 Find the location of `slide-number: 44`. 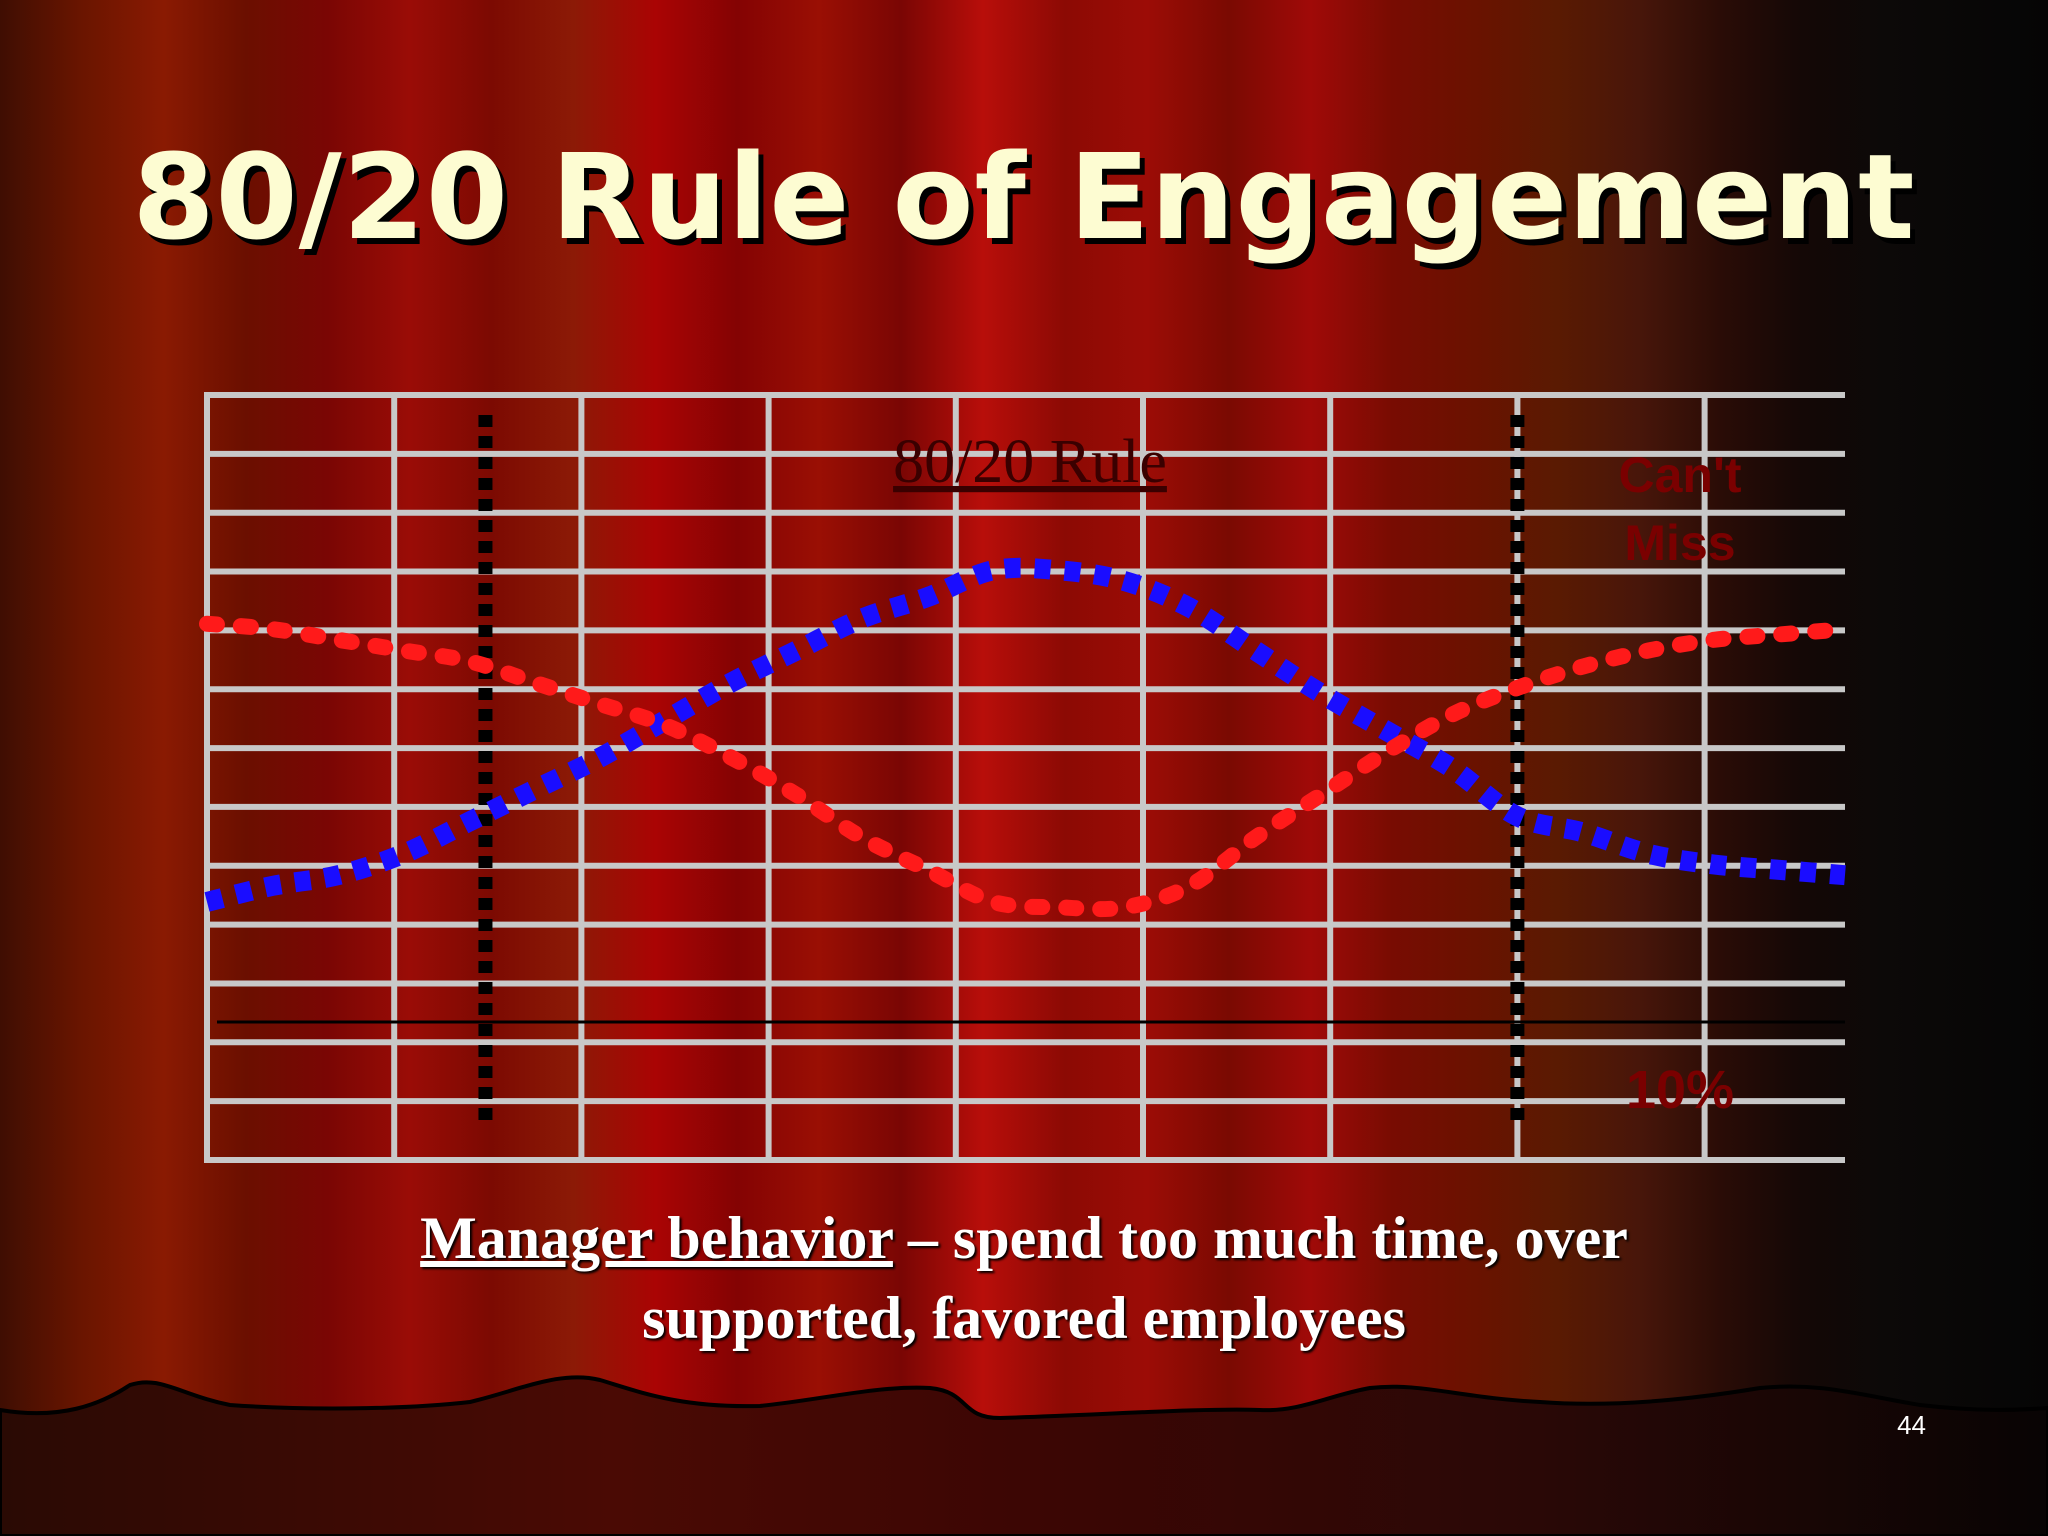

slide-number: 44 is located at coordinates (1911, 1425).